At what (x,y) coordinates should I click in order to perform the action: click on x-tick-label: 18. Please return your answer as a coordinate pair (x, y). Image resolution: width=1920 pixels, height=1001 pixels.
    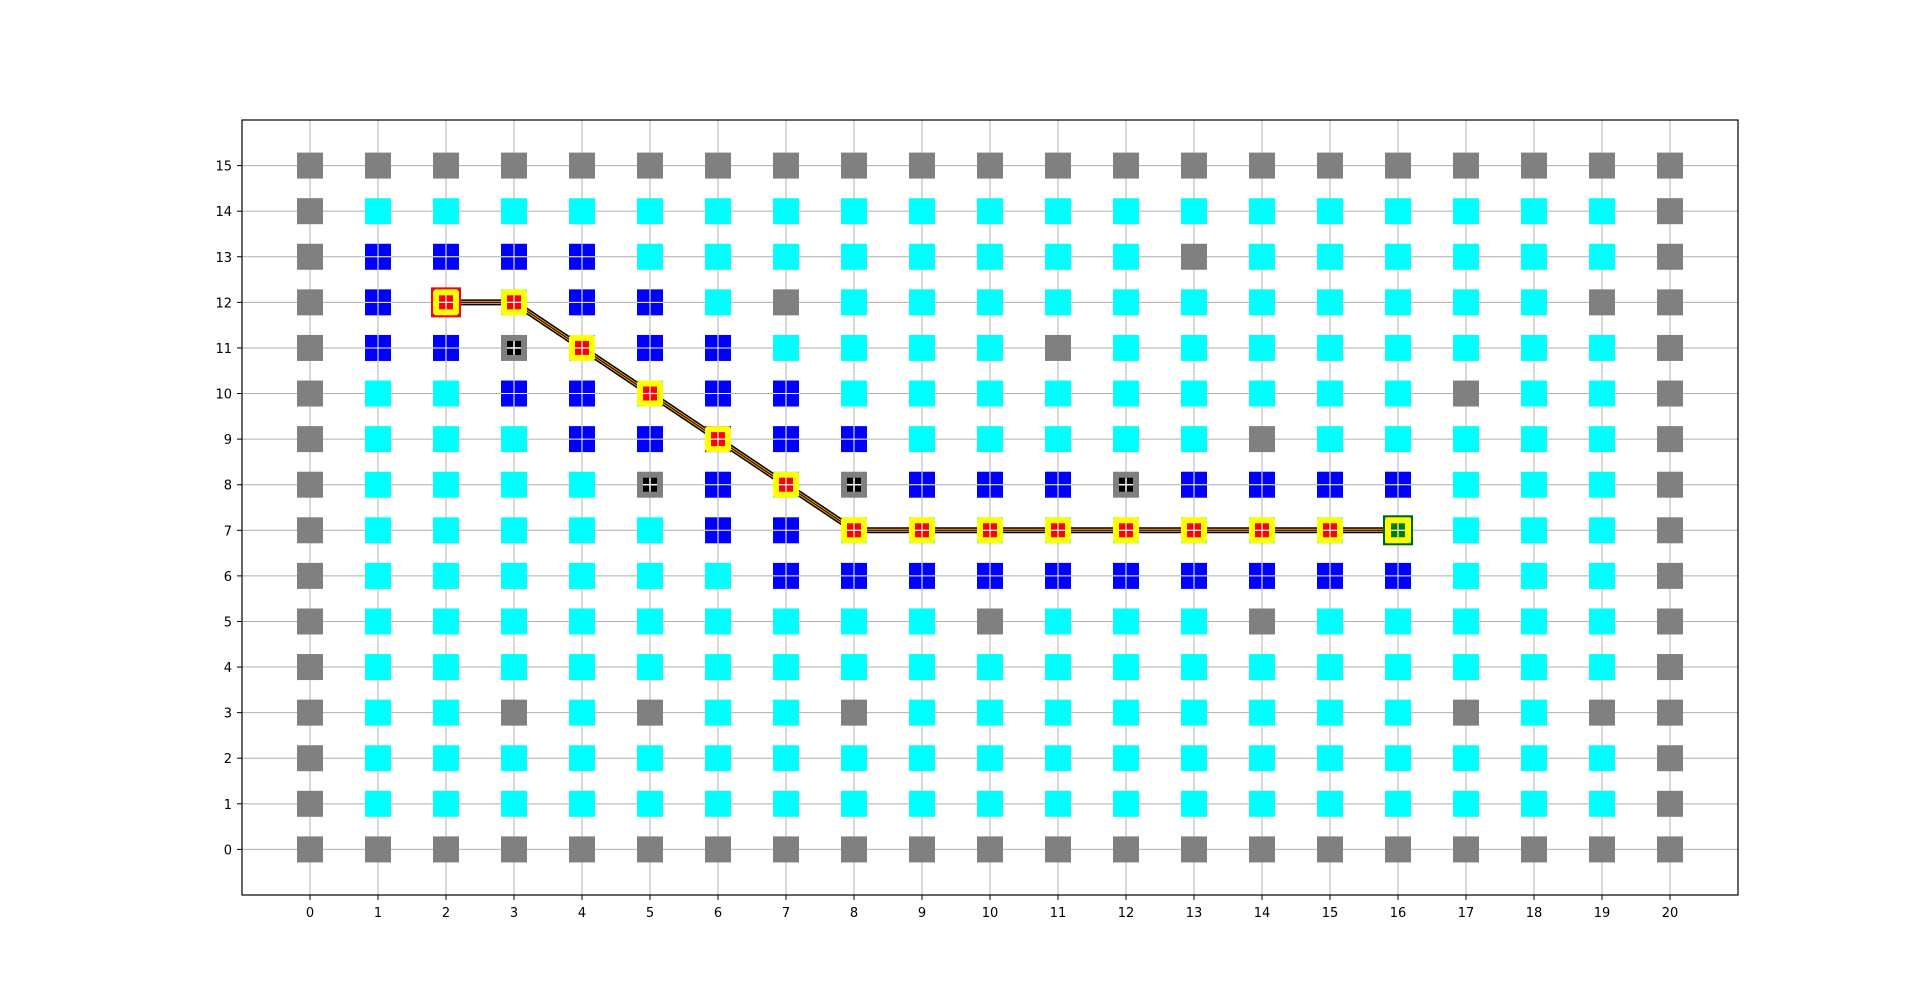
    Looking at the image, I should click on (1534, 913).